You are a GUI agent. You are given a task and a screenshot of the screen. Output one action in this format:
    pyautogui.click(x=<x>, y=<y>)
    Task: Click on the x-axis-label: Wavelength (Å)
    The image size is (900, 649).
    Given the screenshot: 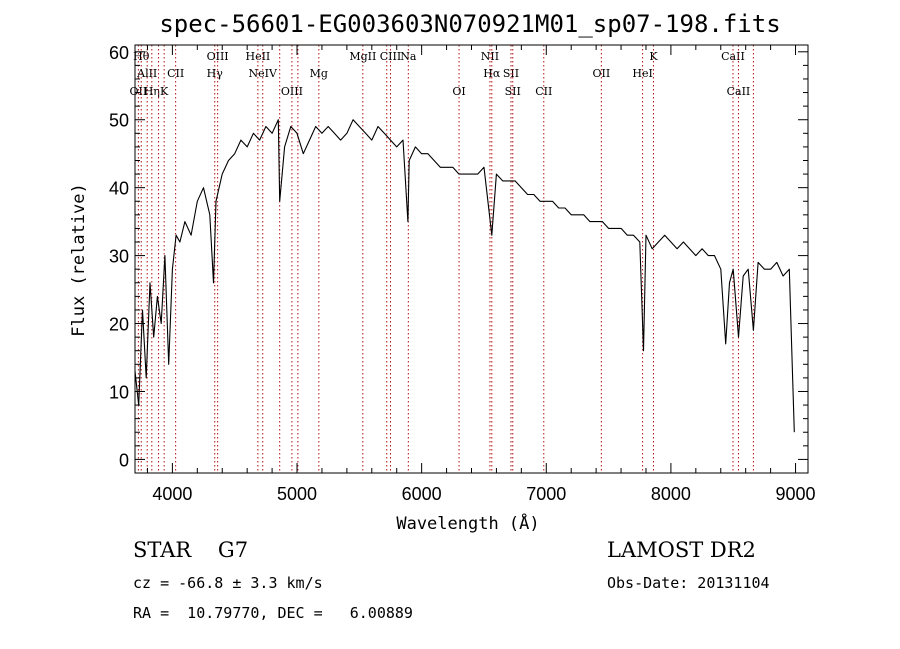 What is the action you would take?
    pyautogui.click(x=467, y=523)
    